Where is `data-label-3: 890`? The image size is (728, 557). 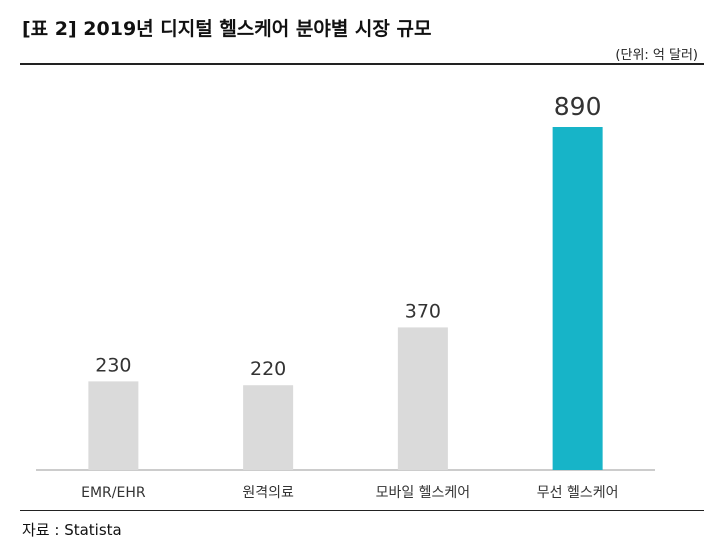 data-label-3: 890 is located at coordinates (578, 106).